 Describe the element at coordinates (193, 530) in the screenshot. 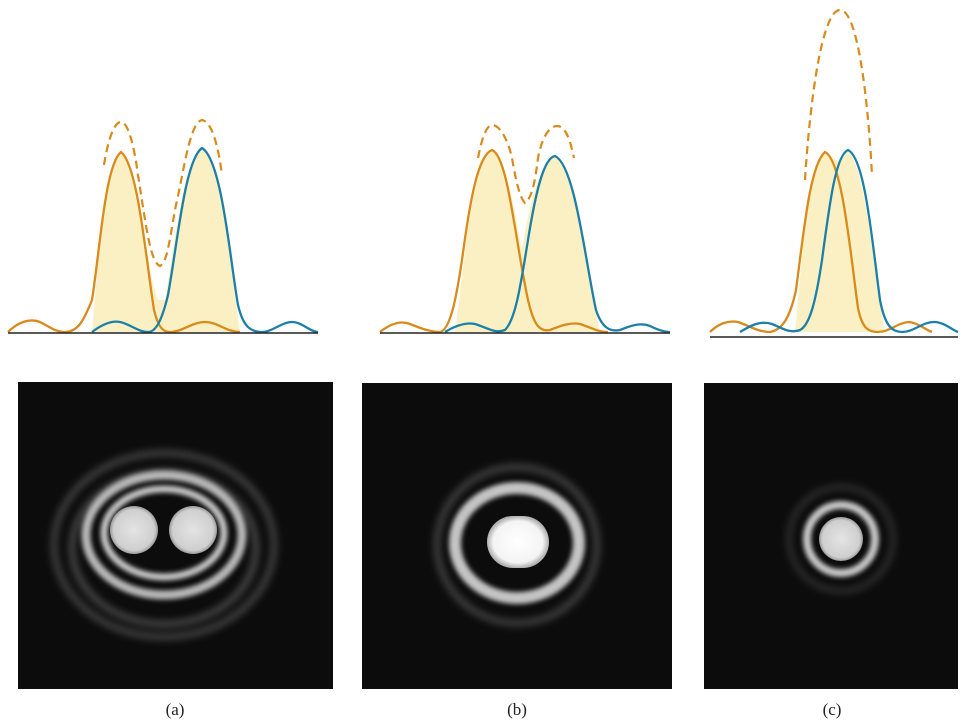

I see `diffraction-disk-right` at that location.